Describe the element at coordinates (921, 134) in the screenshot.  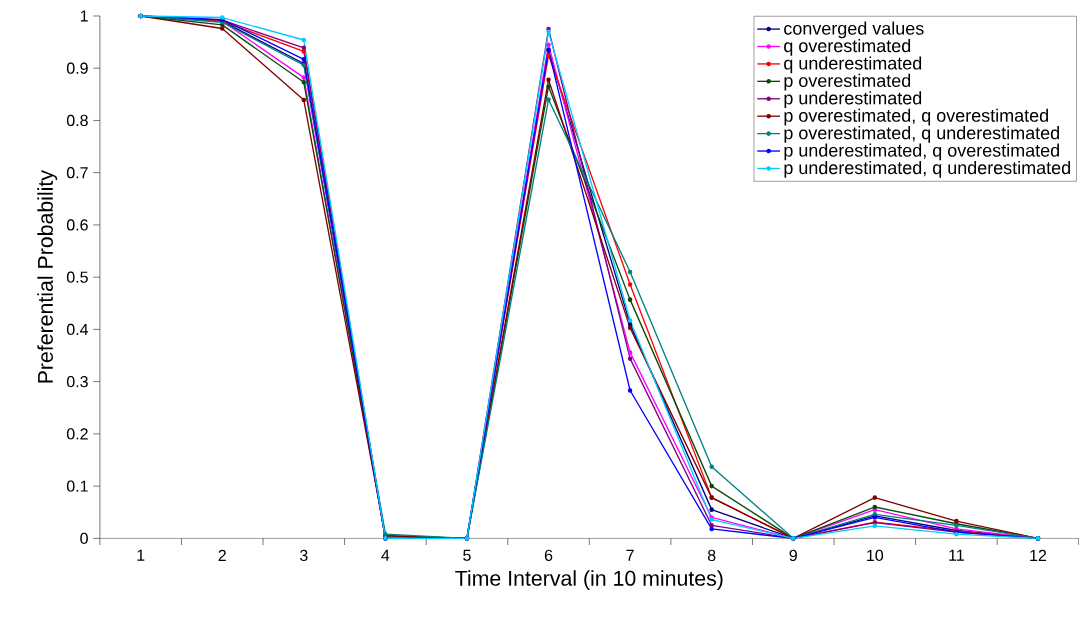
I see `legend-label: p overestimated, q underestimated` at that location.